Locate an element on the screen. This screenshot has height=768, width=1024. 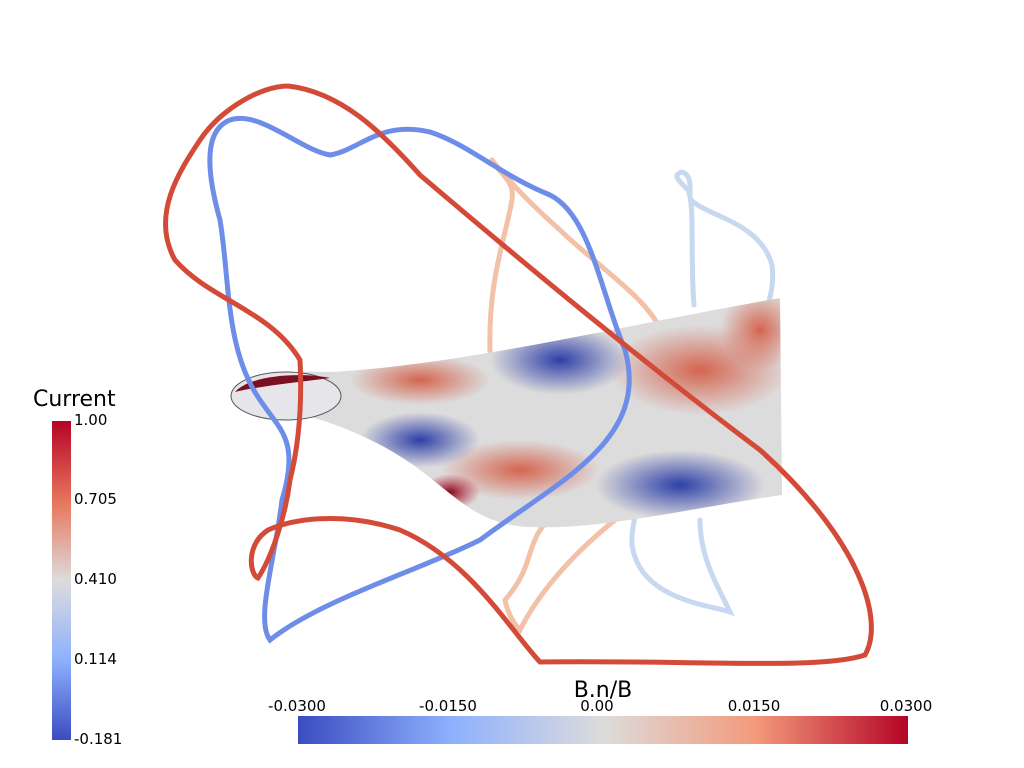
surface-end-cap-shade is located at coordinates (282, 383).